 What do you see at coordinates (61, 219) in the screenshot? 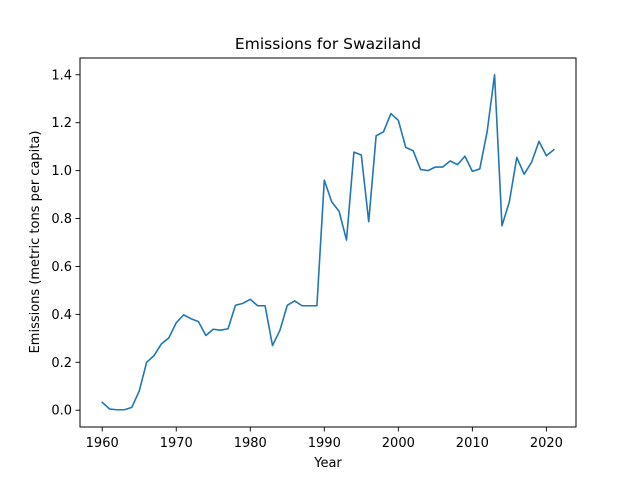
I see `y-tick-label: 0.8` at bounding box center [61, 219].